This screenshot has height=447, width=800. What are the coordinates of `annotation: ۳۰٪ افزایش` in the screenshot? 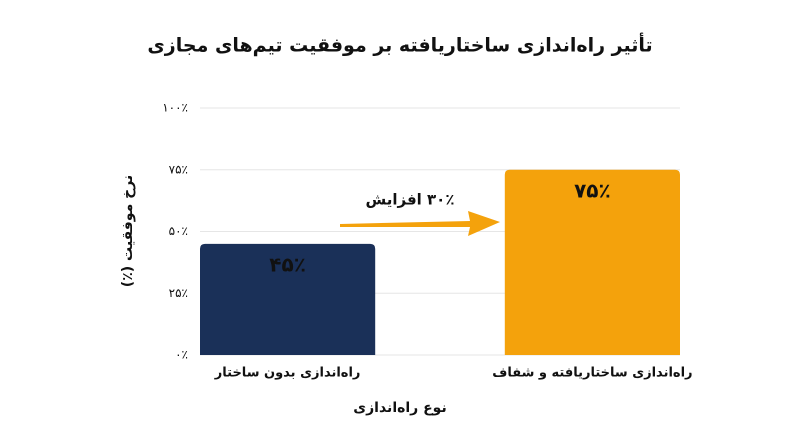 It's located at (410, 200).